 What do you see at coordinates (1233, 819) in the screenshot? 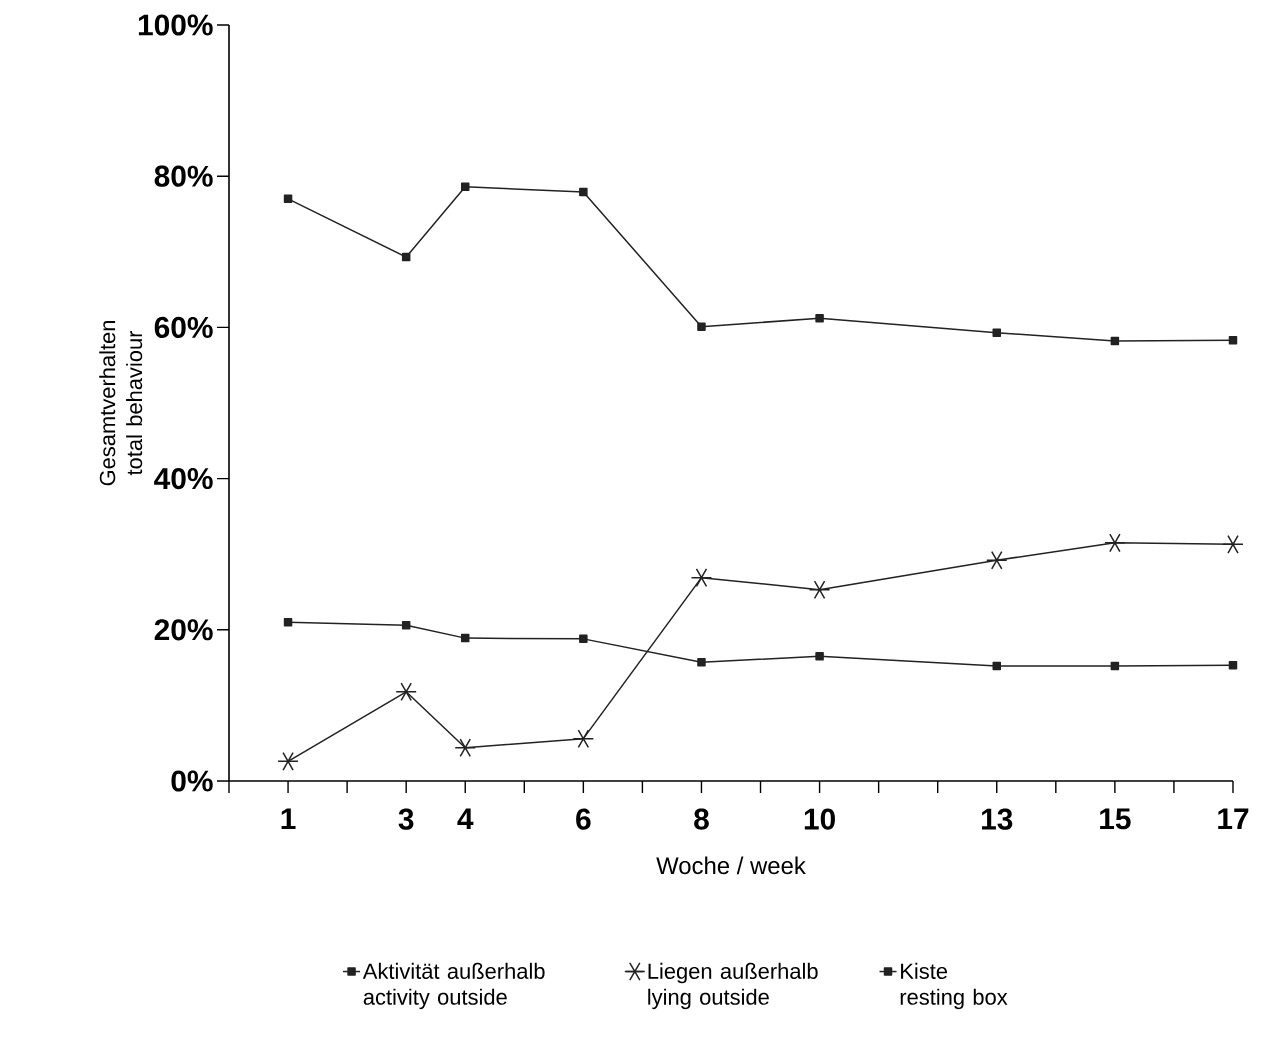
I see `x-tick-label: 17` at bounding box center [1233, 819].